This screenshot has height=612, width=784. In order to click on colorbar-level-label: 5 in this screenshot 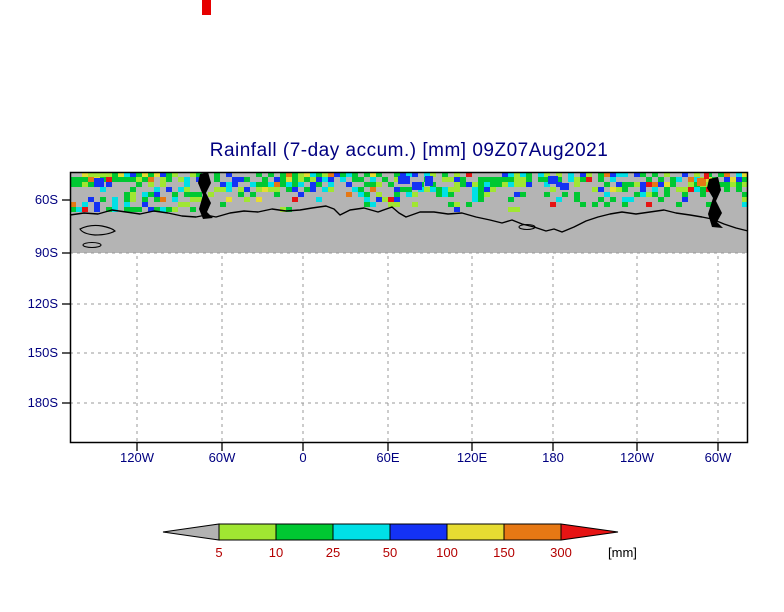, I will do `click(218, 552)`.